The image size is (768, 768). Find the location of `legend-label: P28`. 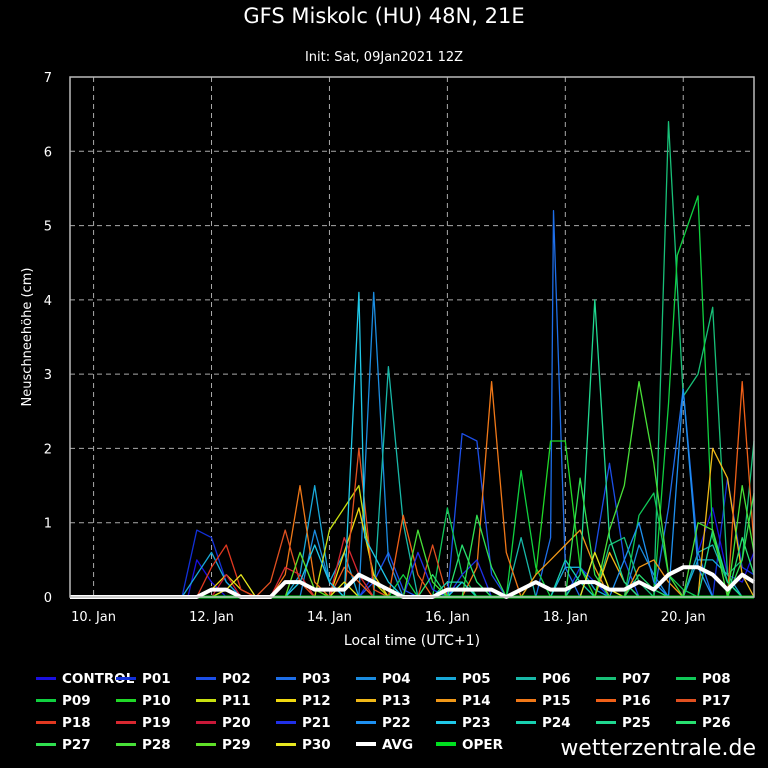

legend-label: P28 is located at coordinates (156, 745).